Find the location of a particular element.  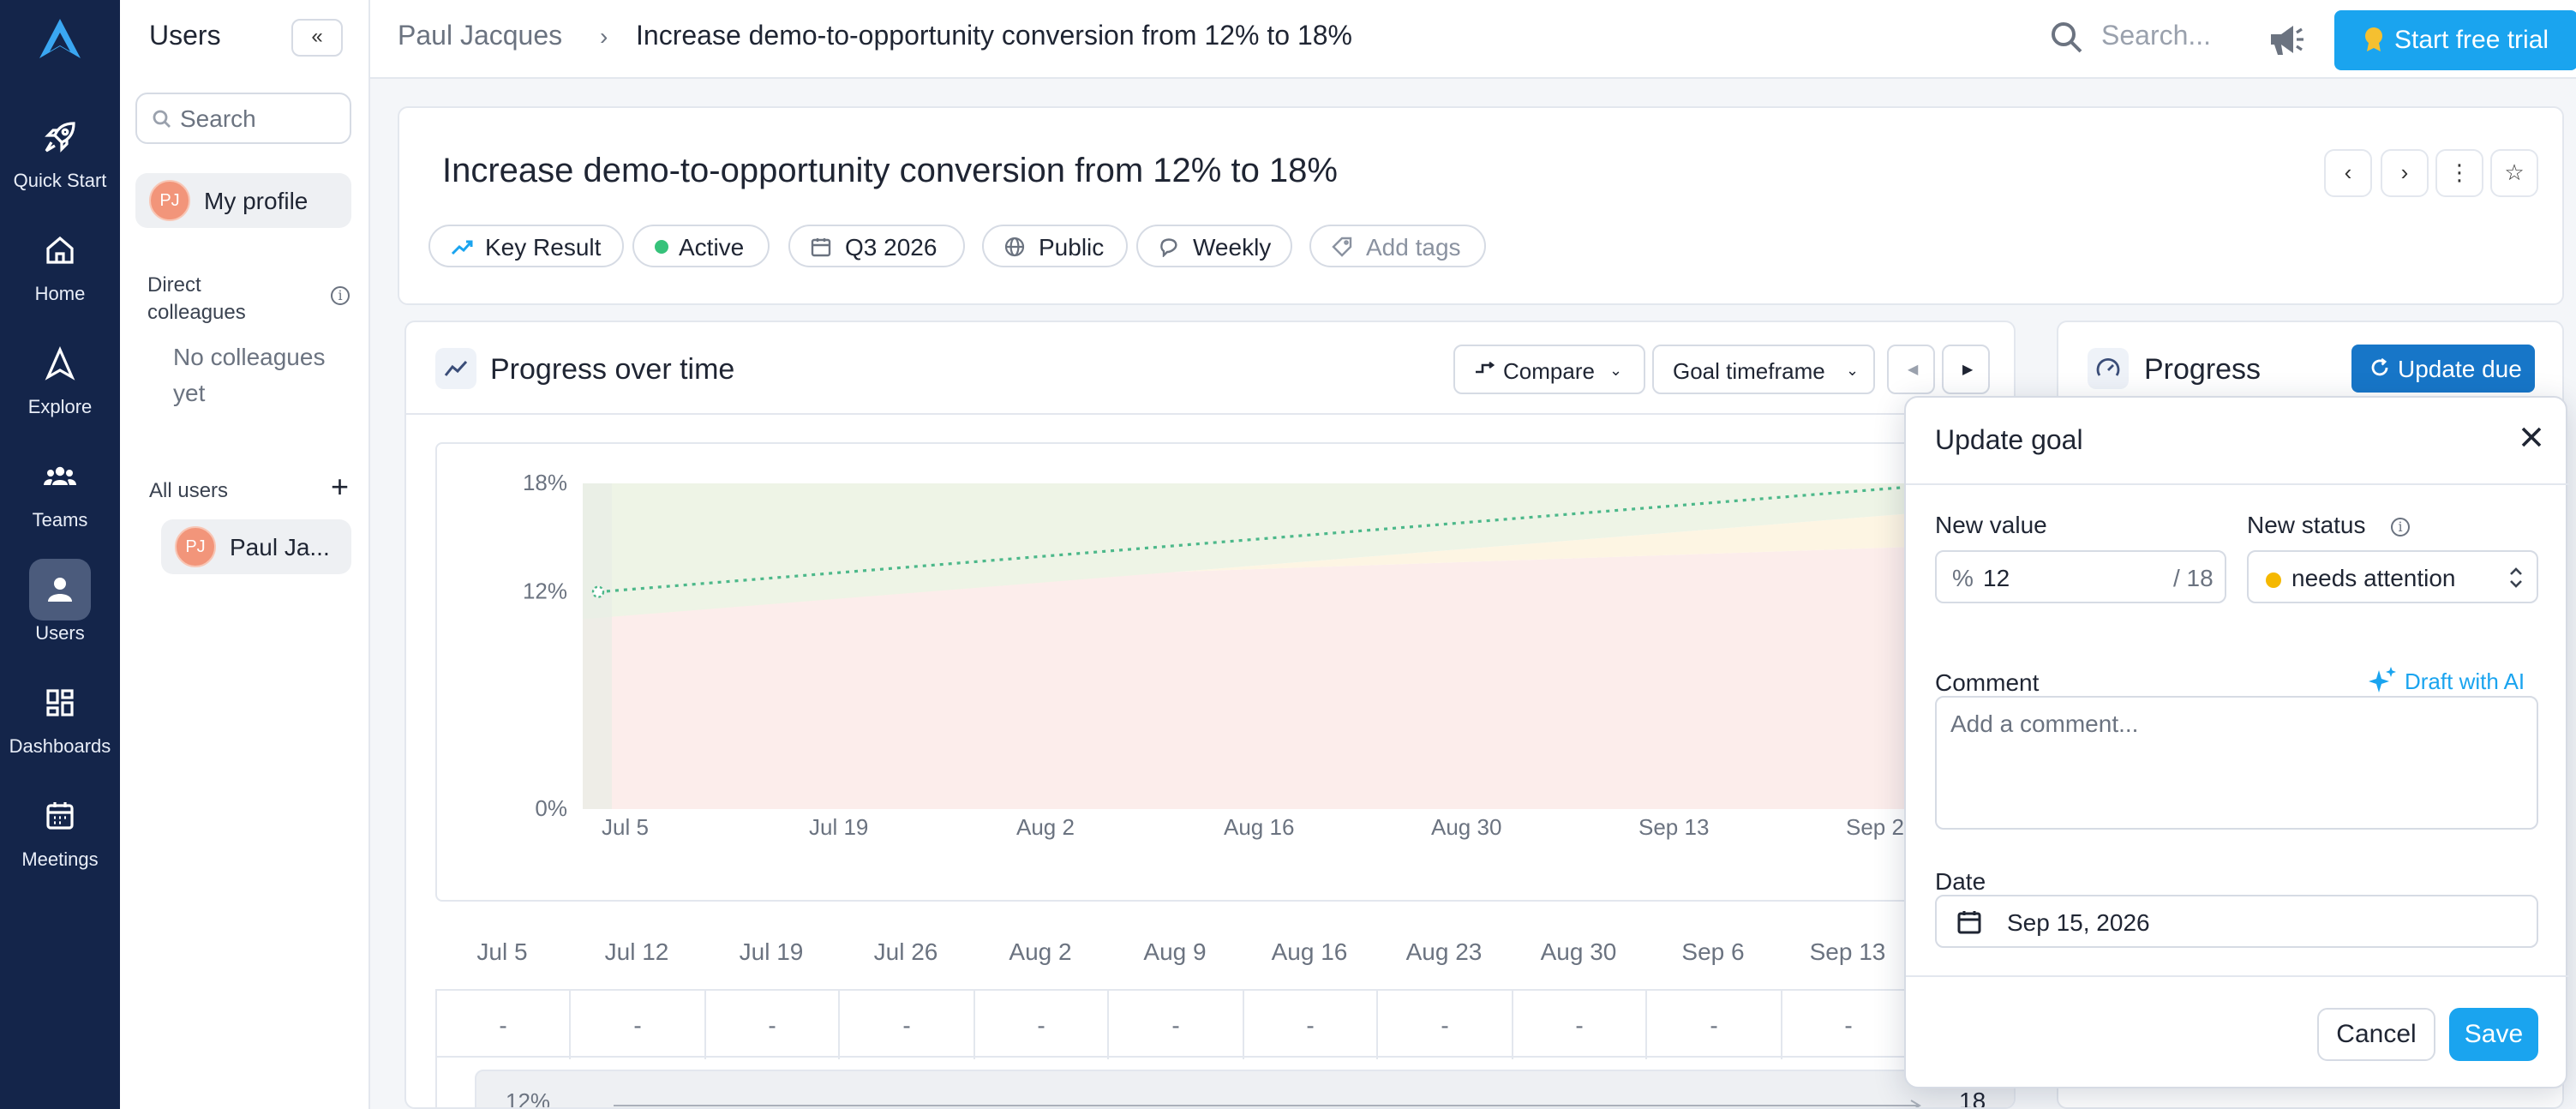

week-label: Aug 9 is located at coordinates (1175, 952).